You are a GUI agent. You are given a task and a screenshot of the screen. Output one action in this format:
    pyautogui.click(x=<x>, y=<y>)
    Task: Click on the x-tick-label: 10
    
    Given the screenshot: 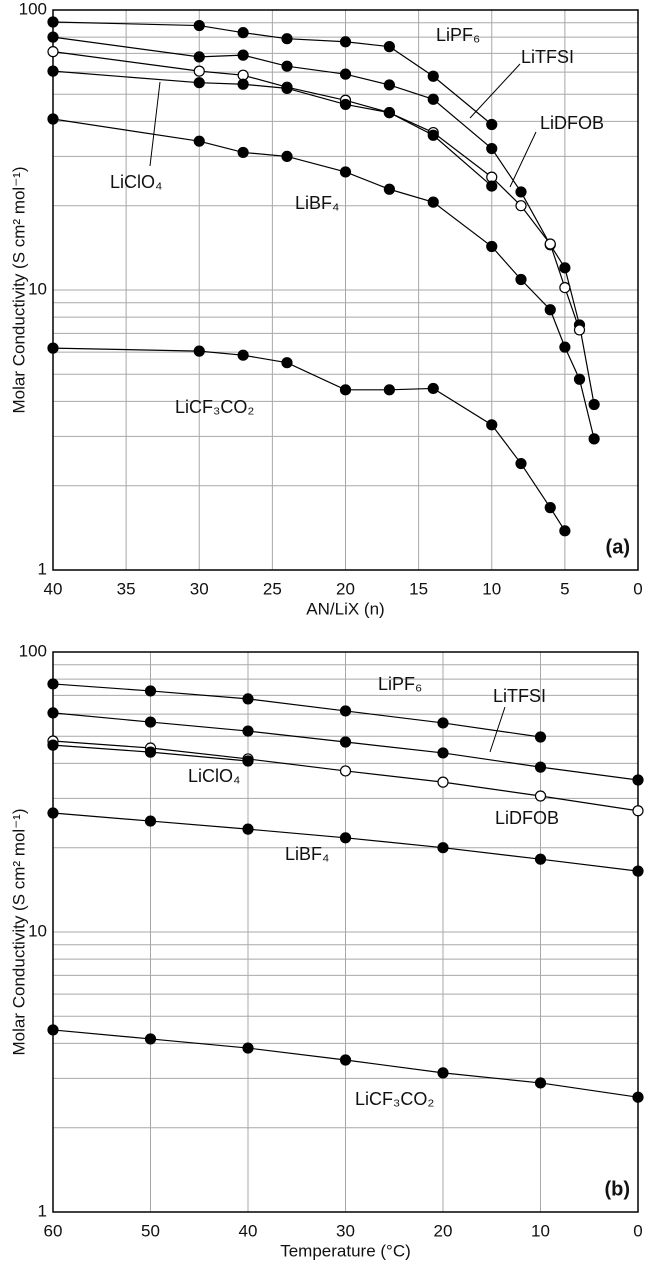 What is the action you would take?
    pyautogui.click(x=540, y=1230)
    